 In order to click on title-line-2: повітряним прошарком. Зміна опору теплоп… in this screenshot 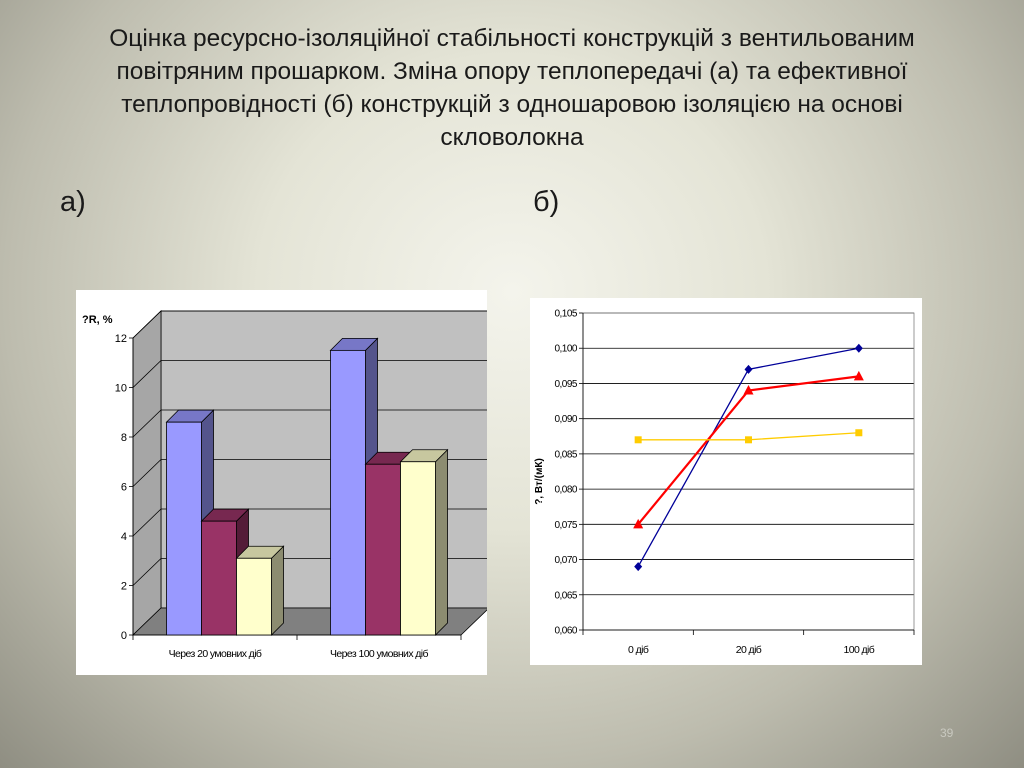, I will do `click(512, 71)`.